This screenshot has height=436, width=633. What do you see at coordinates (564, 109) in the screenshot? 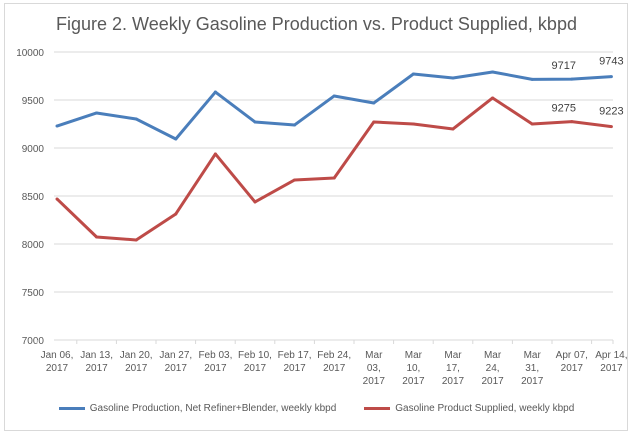
I see `data-label: 9275` at bounding box center [564, 109].